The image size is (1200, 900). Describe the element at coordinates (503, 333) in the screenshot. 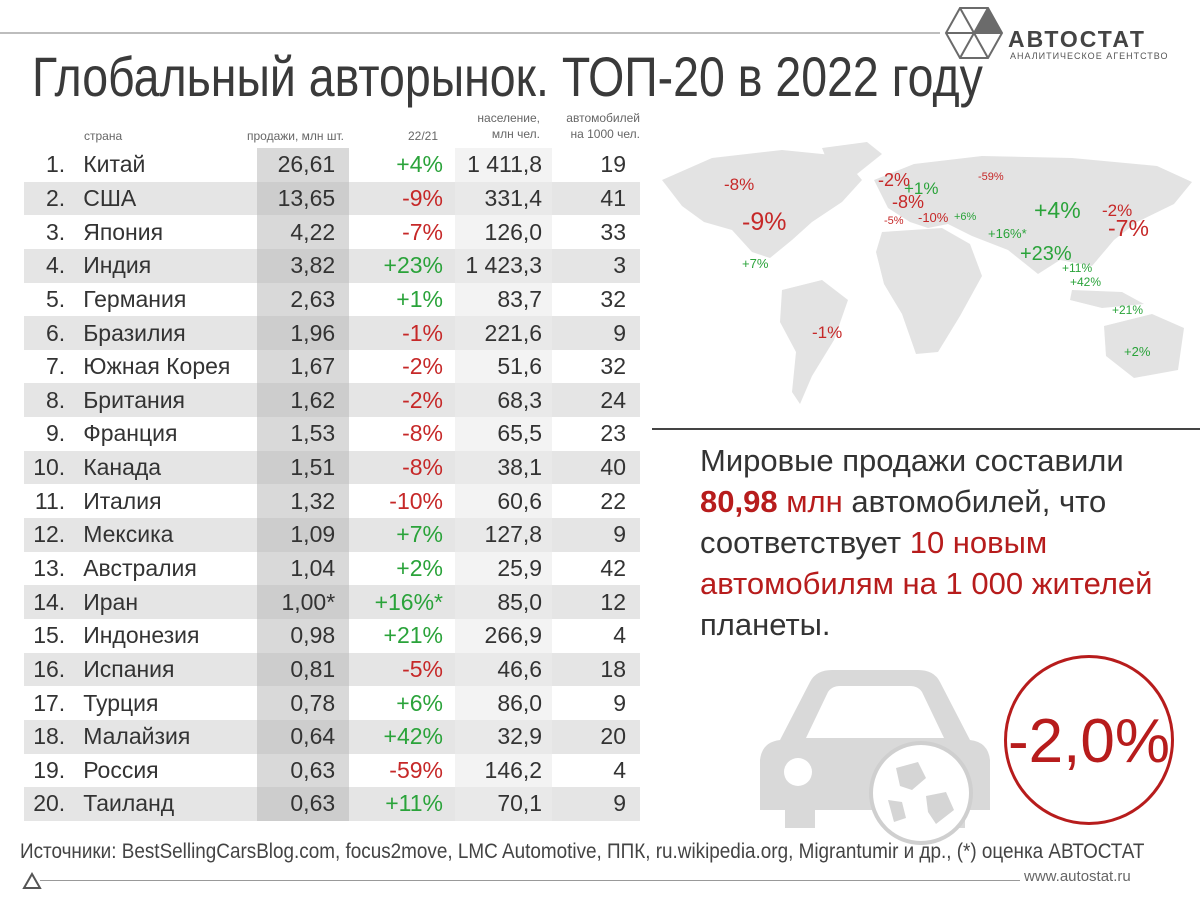

I see `population-cell: 221,6` at that location.